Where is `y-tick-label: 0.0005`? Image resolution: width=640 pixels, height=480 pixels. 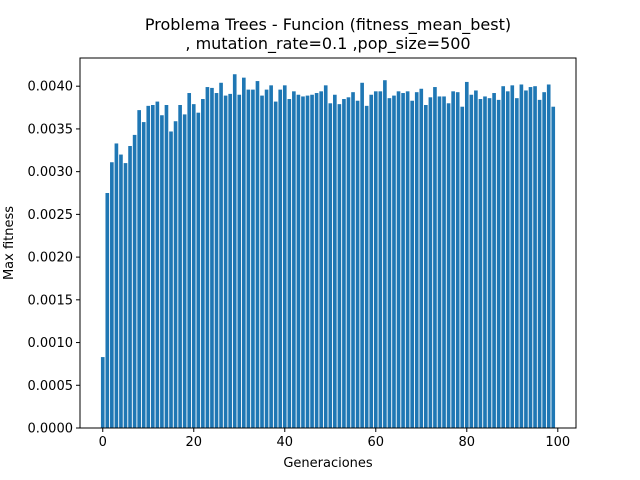
y-tick-label: 0.0005 is located at coordinates (51, 386).